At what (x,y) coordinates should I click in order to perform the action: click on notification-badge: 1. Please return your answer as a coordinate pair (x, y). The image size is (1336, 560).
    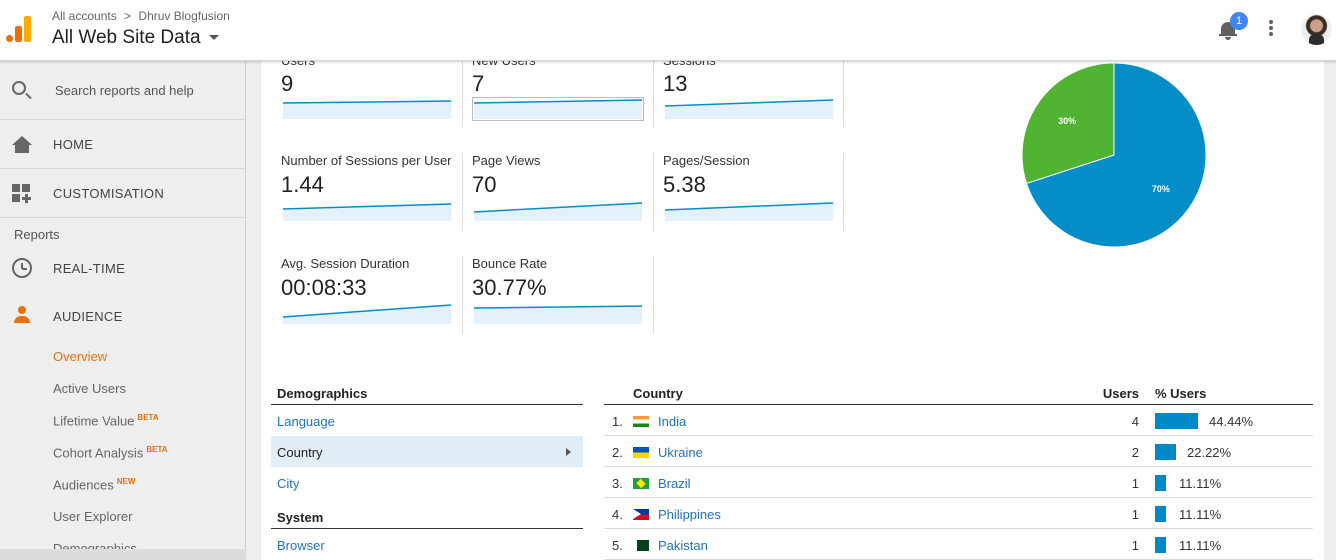
    Looking at the image, I should click on (1239, 21).